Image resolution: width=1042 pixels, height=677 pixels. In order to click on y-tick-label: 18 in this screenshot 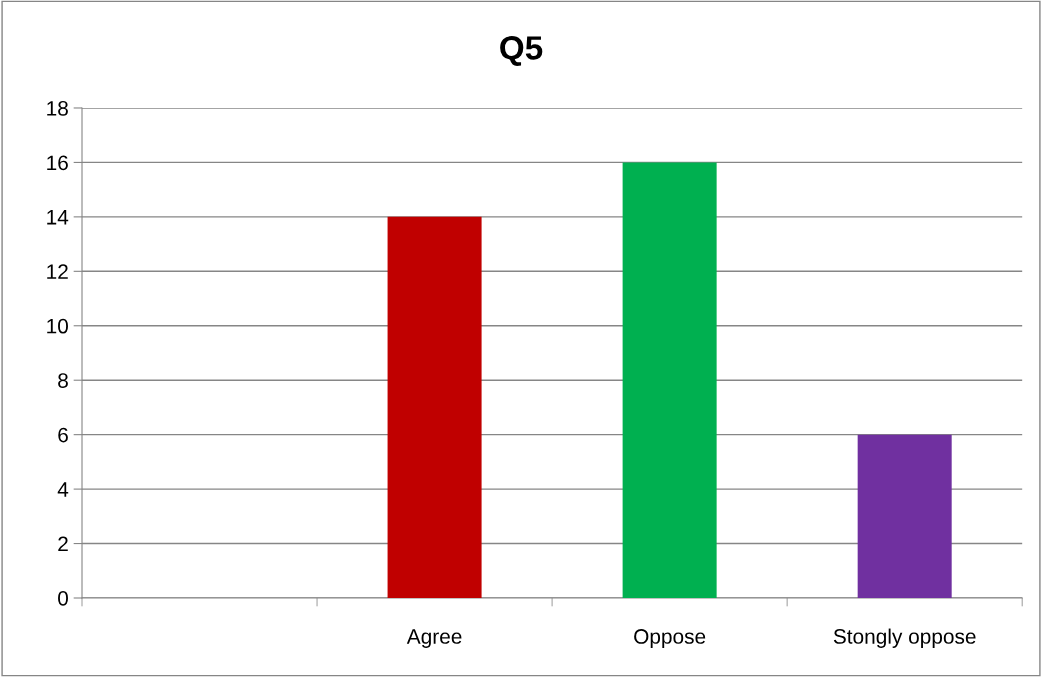, I will do `click(57, 108)`.